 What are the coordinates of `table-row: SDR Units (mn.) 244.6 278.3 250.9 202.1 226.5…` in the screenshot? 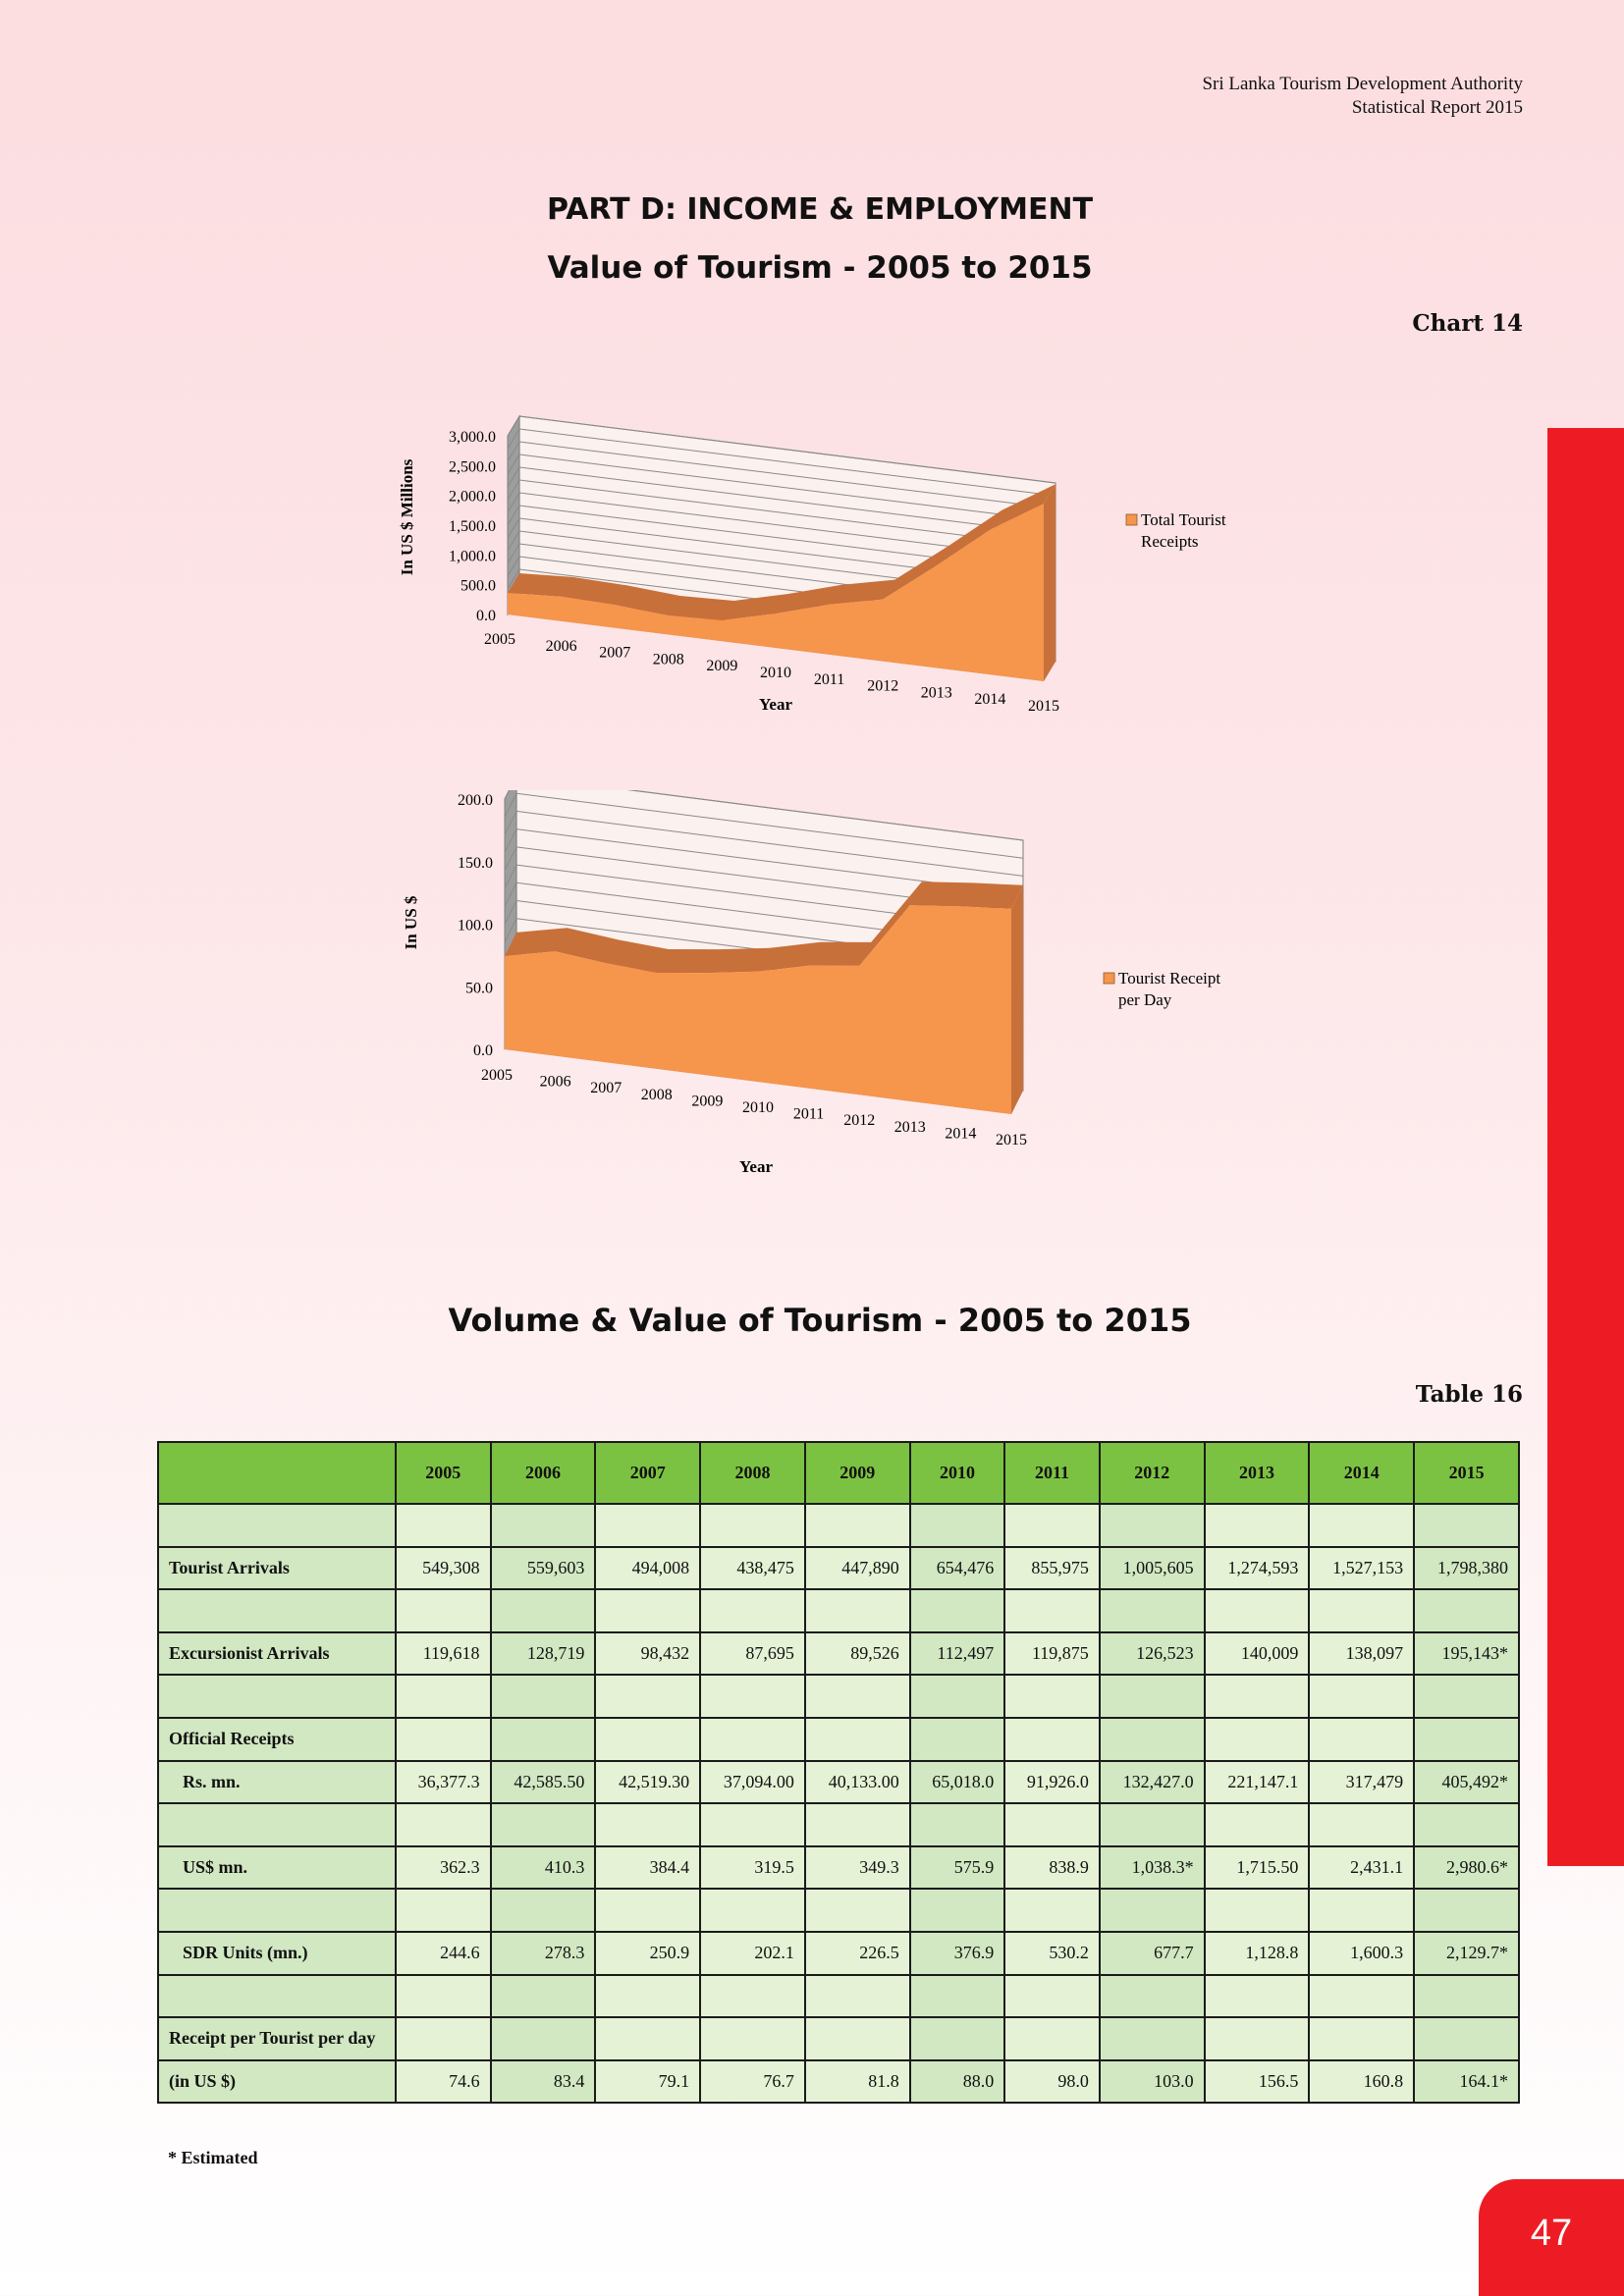 It's located at (838, 1953).